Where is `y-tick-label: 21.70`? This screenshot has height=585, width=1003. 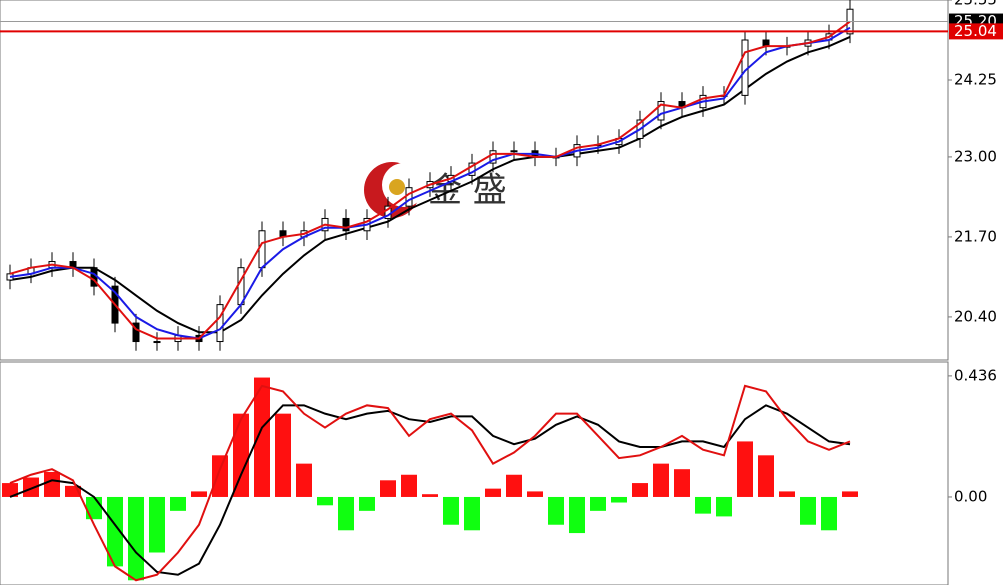 y-tick-label: 21.70 is located at coordinates (975, 236).